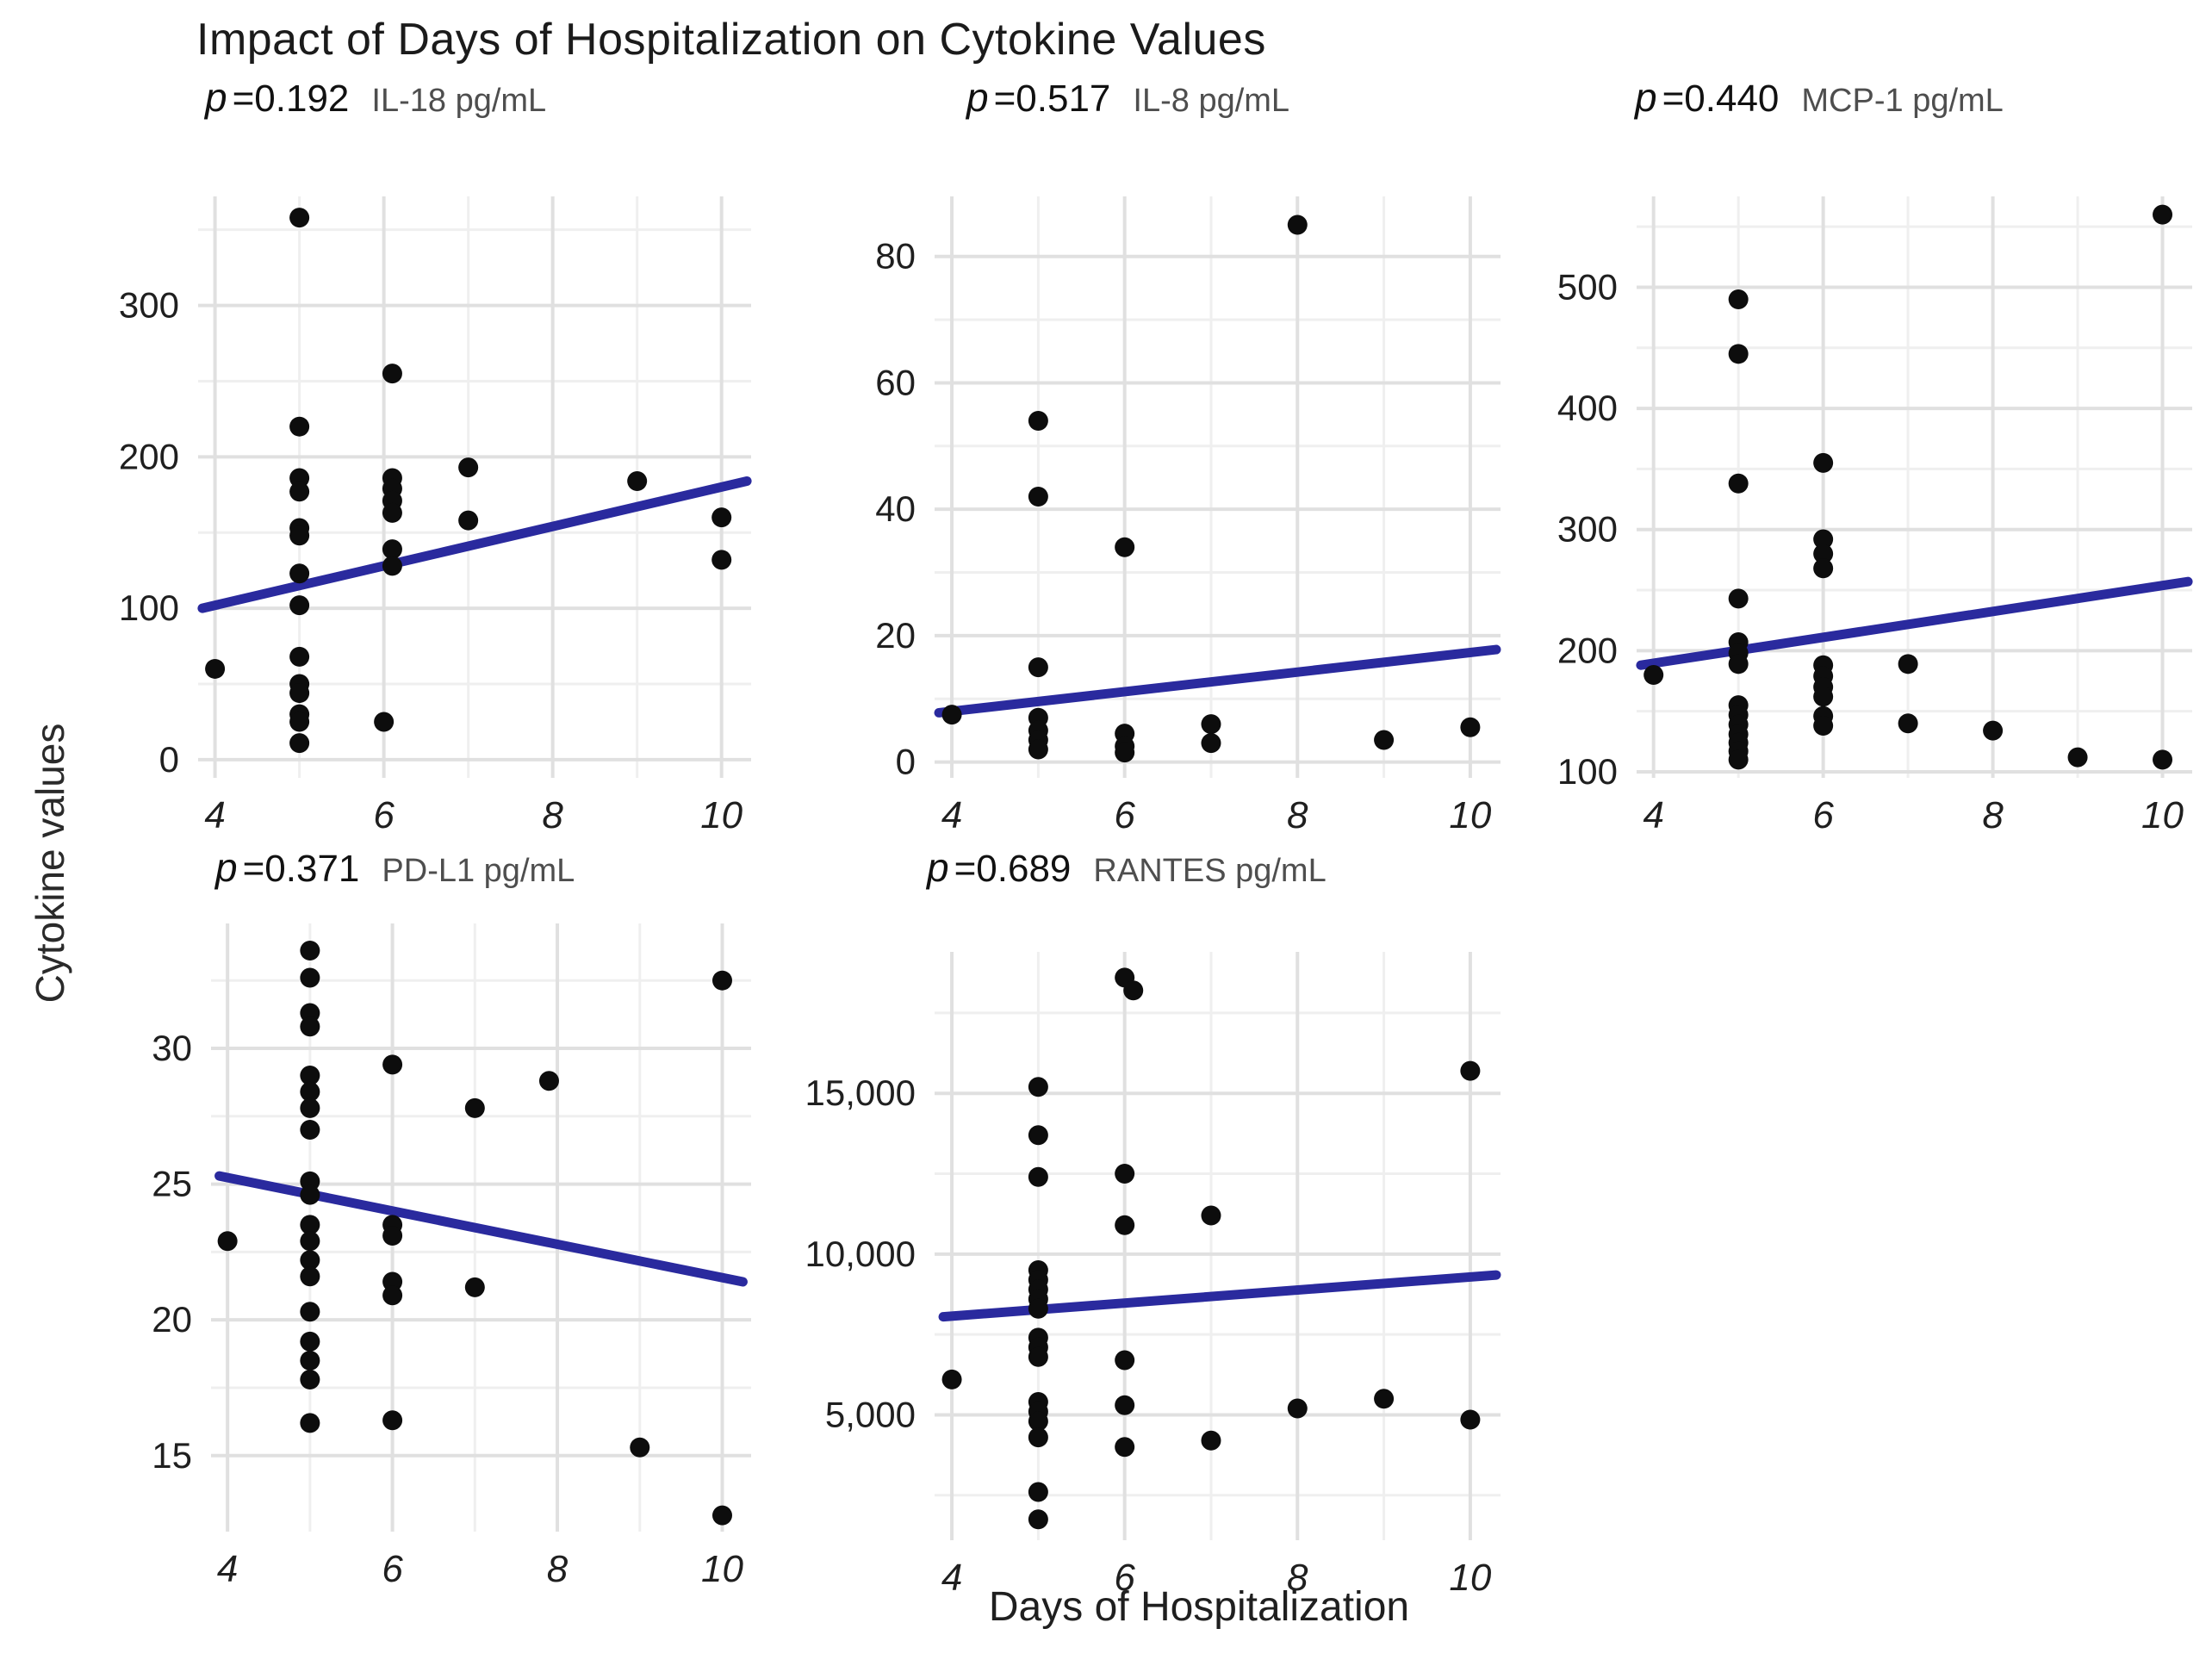  I want to click on scatter-plot-mcp1: 100 200 300 400 500 4 6 8 10, so click(1875, 516).